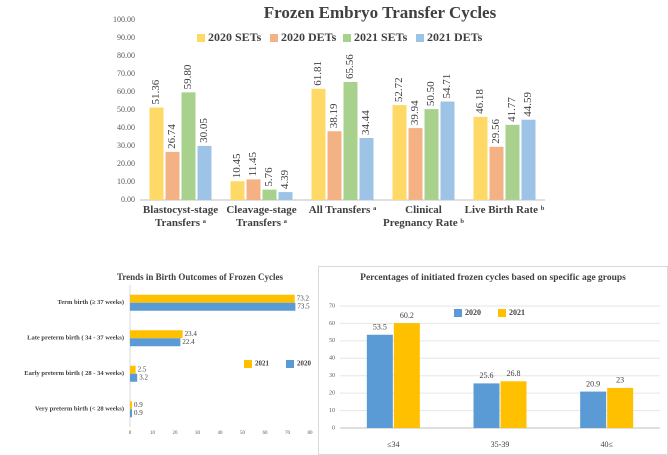 The image size is (668, 455). I want to click on y-tick-label: 100.00, so click(124, 19).